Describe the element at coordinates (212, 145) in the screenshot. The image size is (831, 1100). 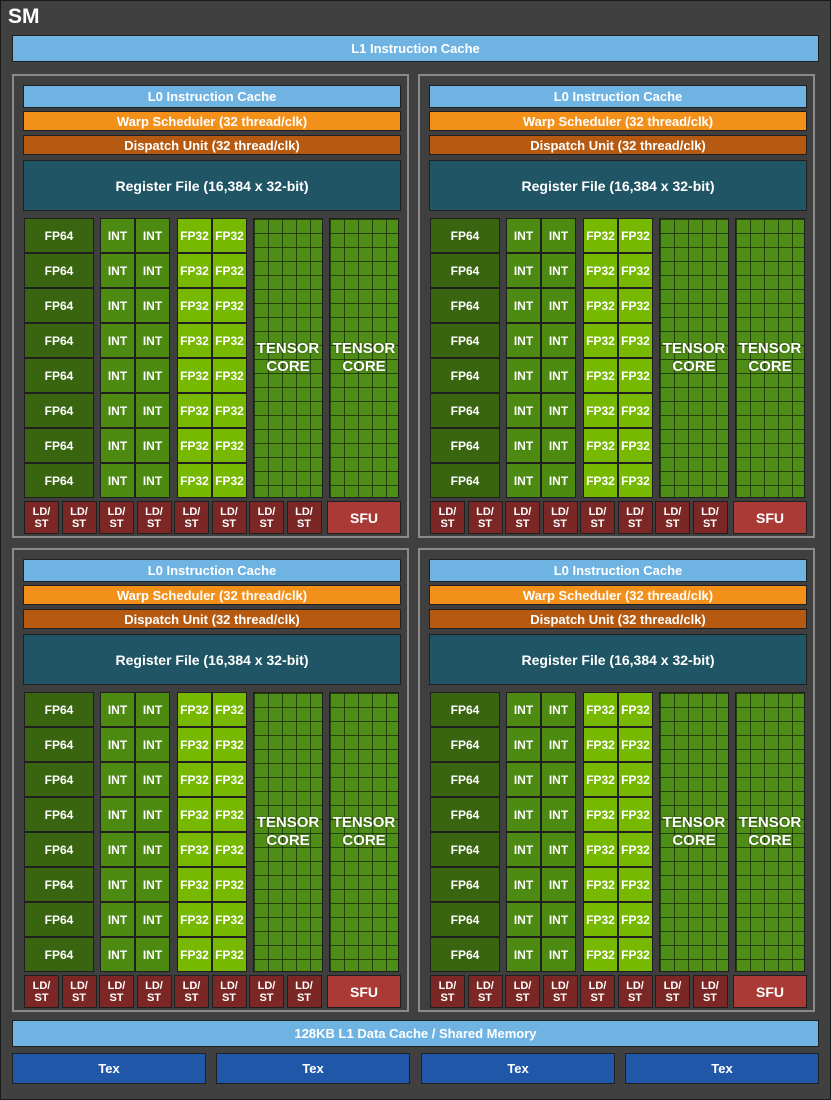
I see `dispatch-unit: Dispatch Unit (32 thread/clk)` at that location.